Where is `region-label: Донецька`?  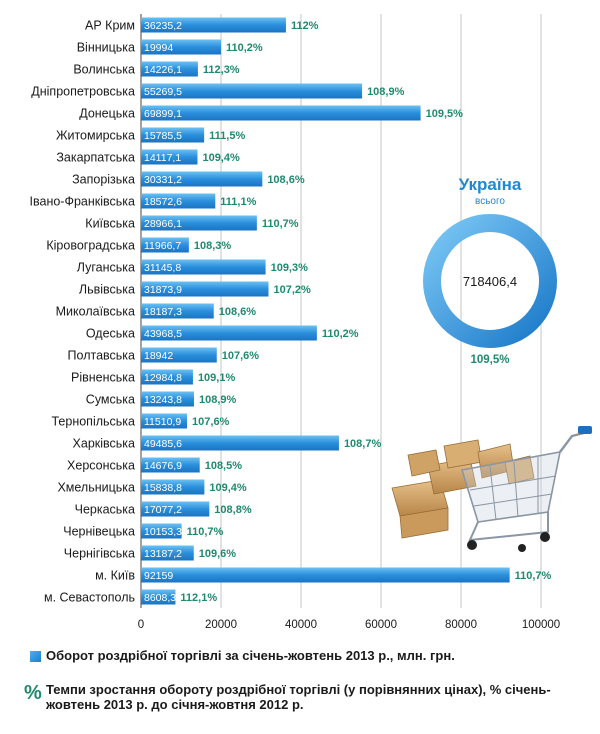 region-label: Донецька is located at coordinates (107, 114).